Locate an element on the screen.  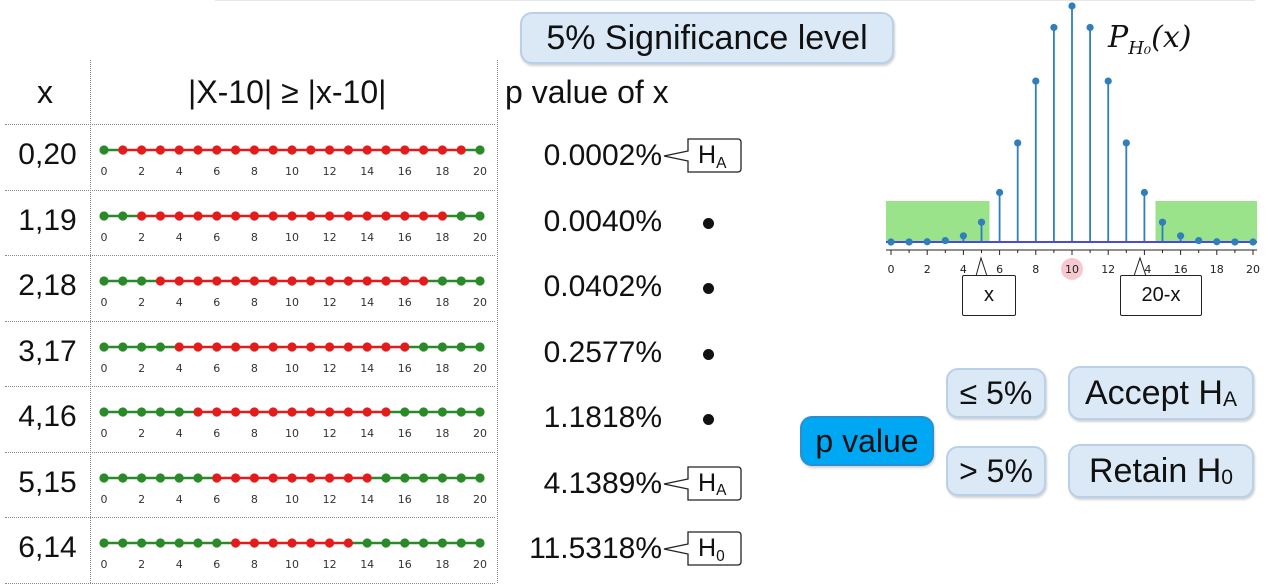
number-line-tick-label: 0 is located at coordinates (104, 499).